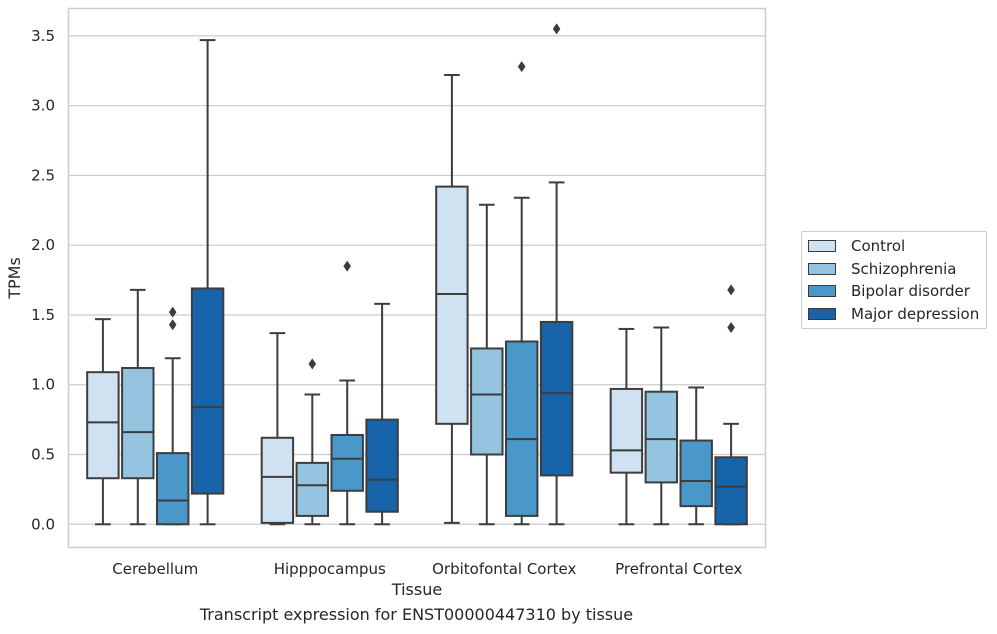 The height and width of the screenshot is (634, 997). Describe the element at coordinates (330, 569) in the screenshot. I see `x-tick-label: Hipppocampus` at that location.